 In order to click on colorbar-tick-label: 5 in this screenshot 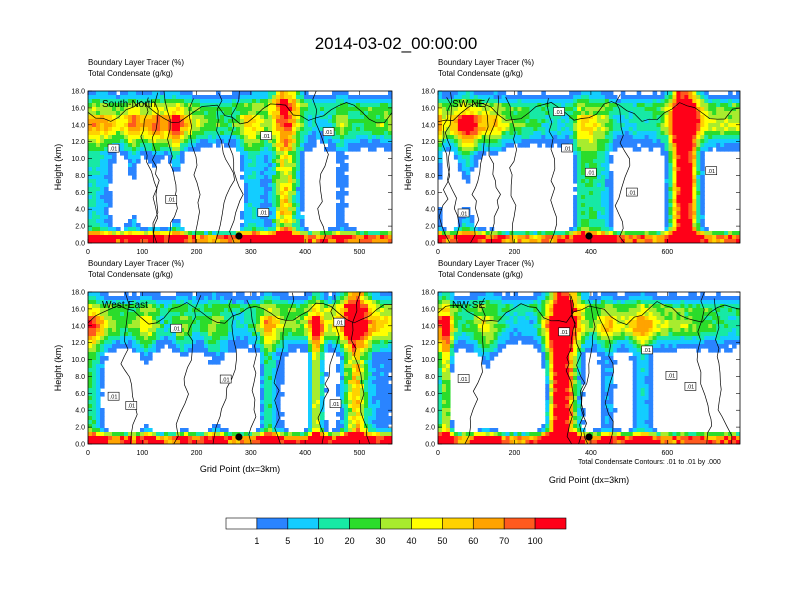, I will do `click(287, 541)`.